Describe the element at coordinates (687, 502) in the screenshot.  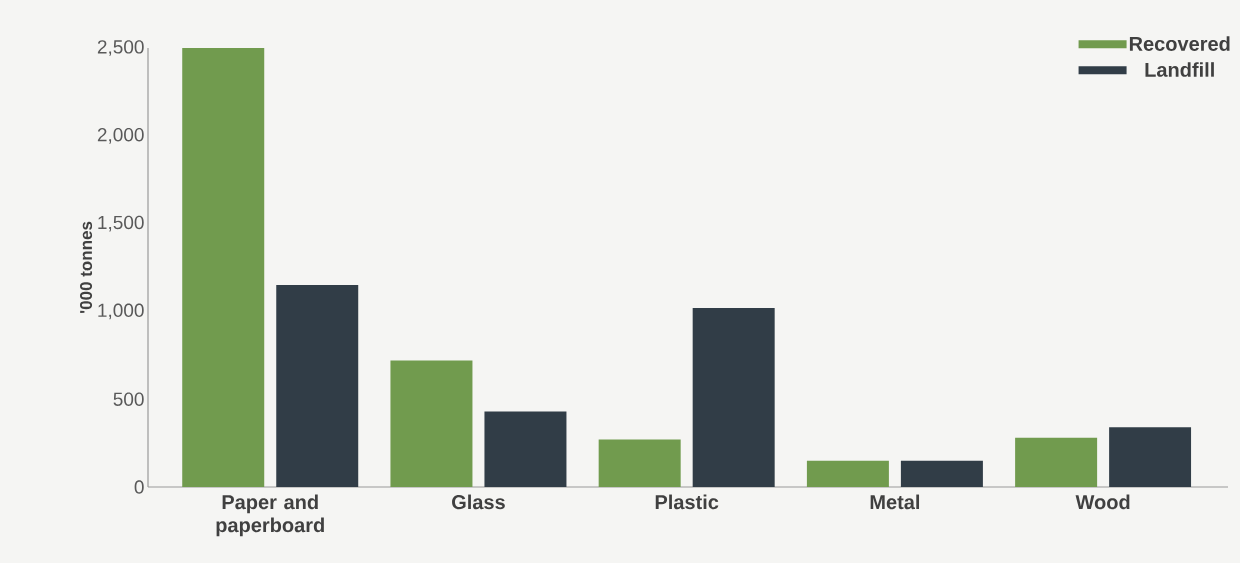
I see `x-tick-label: Plastic` at that location.